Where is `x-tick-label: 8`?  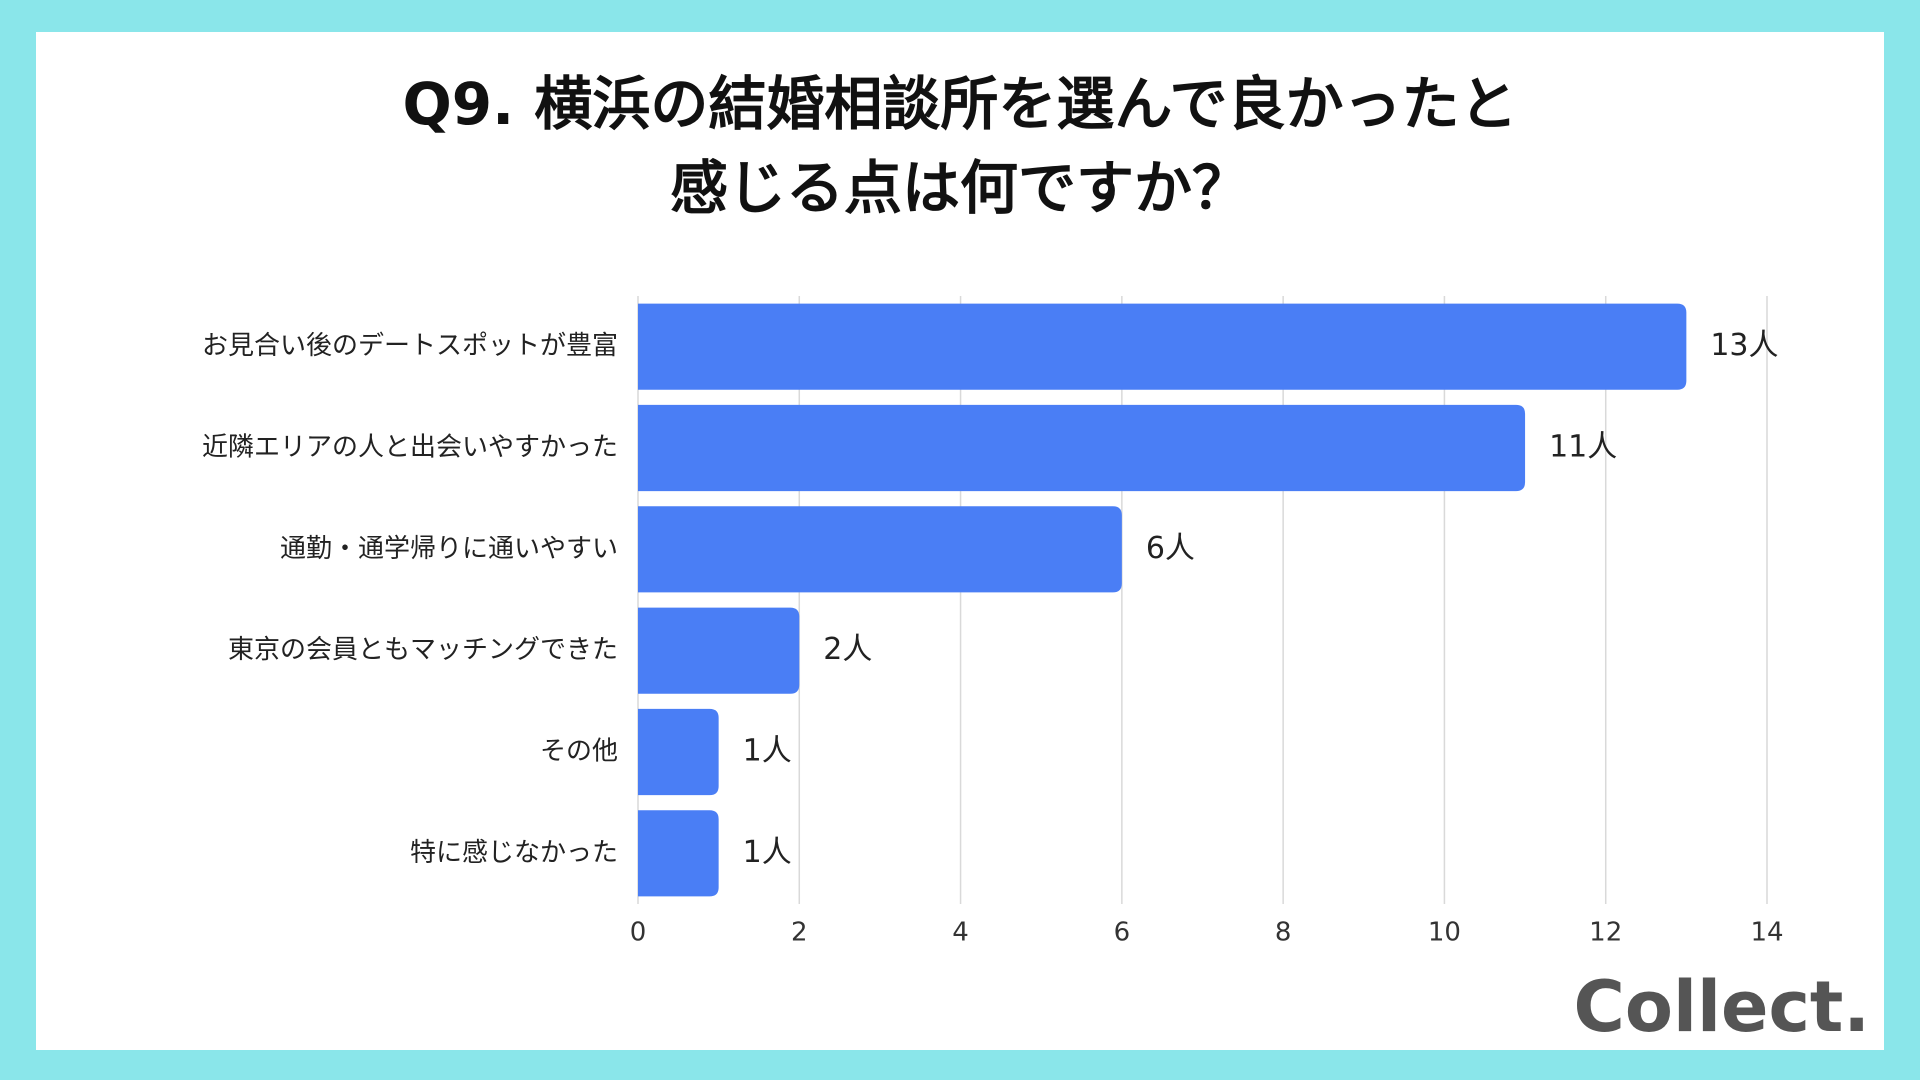
x-tick-label: 8 is located at coordinates (1283, 933).